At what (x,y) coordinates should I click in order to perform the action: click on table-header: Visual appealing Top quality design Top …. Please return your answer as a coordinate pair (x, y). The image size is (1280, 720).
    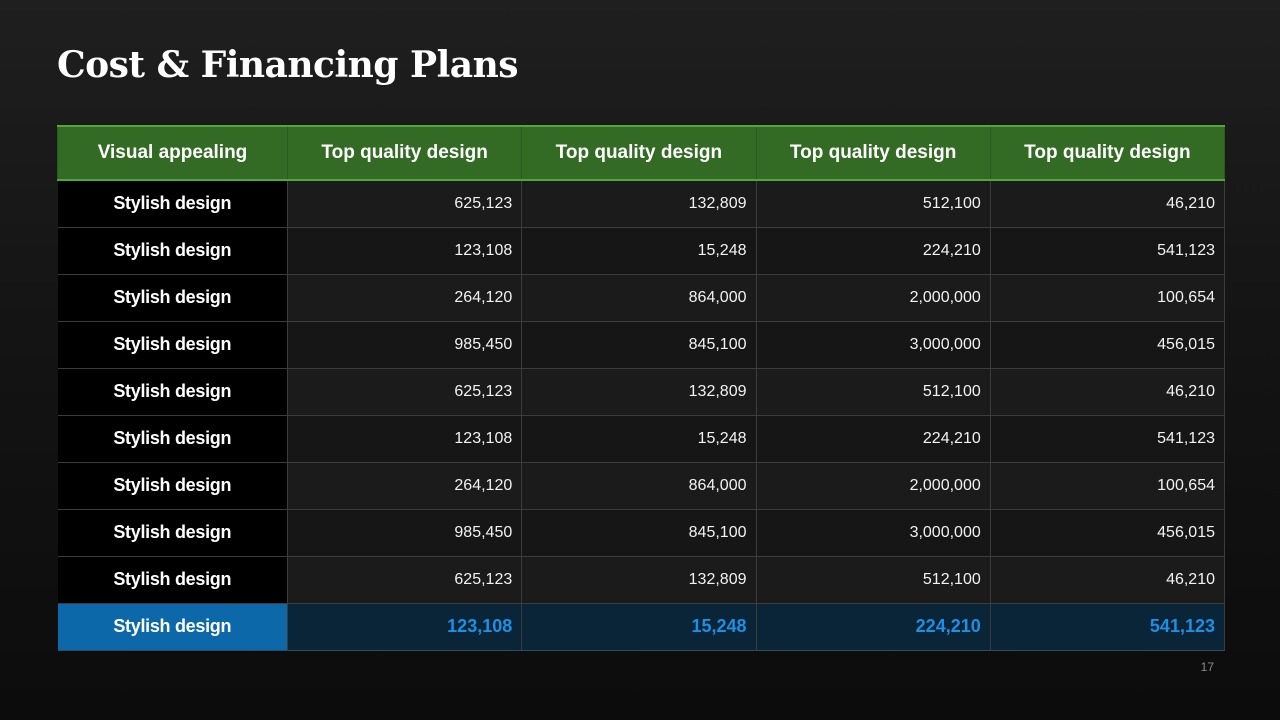
    Looking at the image, I should click on (641, 153).